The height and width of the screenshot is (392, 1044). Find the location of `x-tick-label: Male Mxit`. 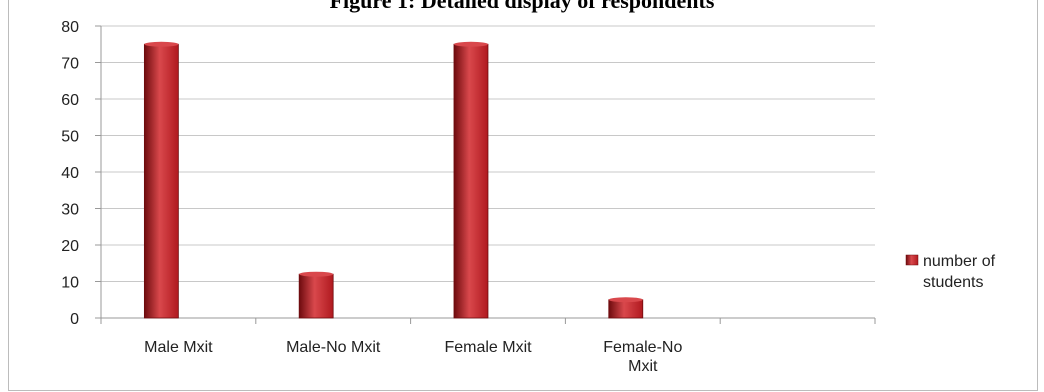

x-tick-label: Male Mxit is located at coordinates (178, 347).